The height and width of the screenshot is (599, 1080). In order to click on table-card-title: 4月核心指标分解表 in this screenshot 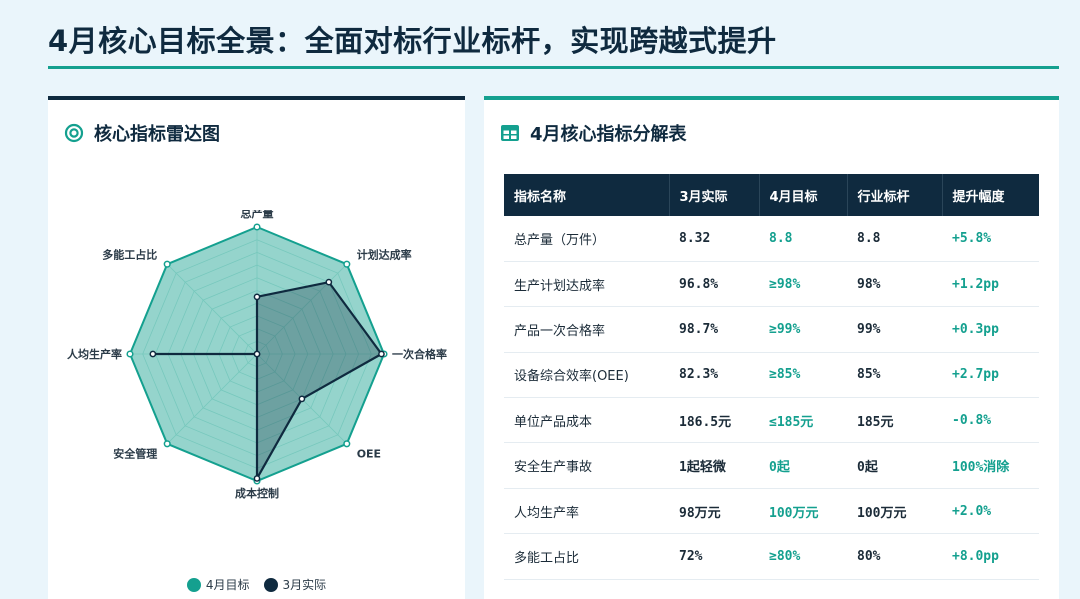, I will do `click(608, 134)`.